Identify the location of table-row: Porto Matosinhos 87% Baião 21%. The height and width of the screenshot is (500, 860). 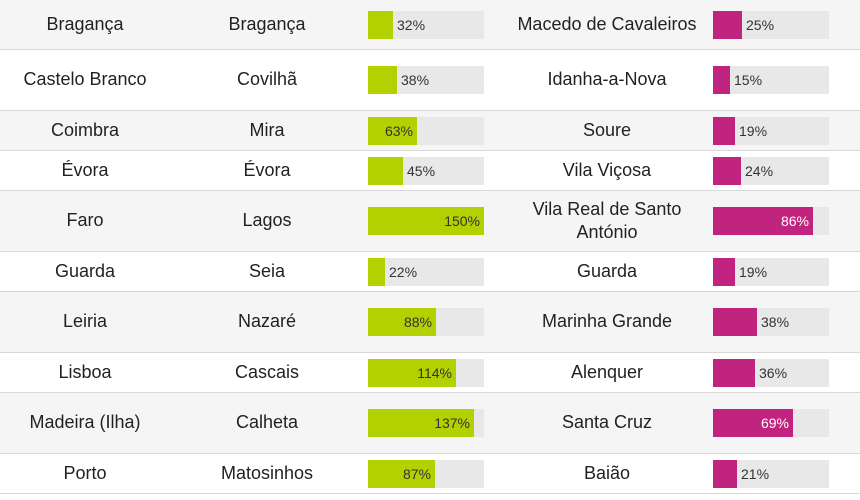
(430, 474).